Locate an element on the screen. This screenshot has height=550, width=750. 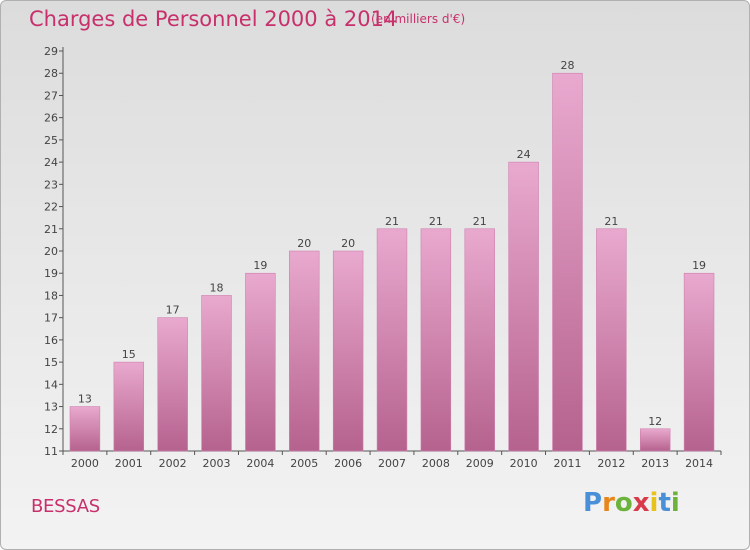
data-label-2006: 20 is located at coordinates (348, 243).